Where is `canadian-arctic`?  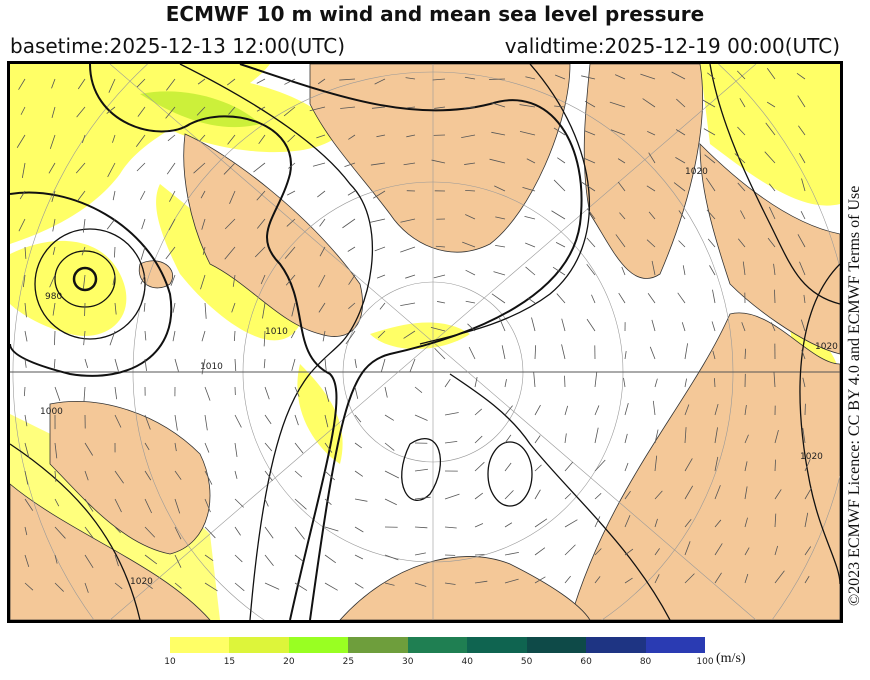
canadian-arctic is located at coordinates (440, 158).